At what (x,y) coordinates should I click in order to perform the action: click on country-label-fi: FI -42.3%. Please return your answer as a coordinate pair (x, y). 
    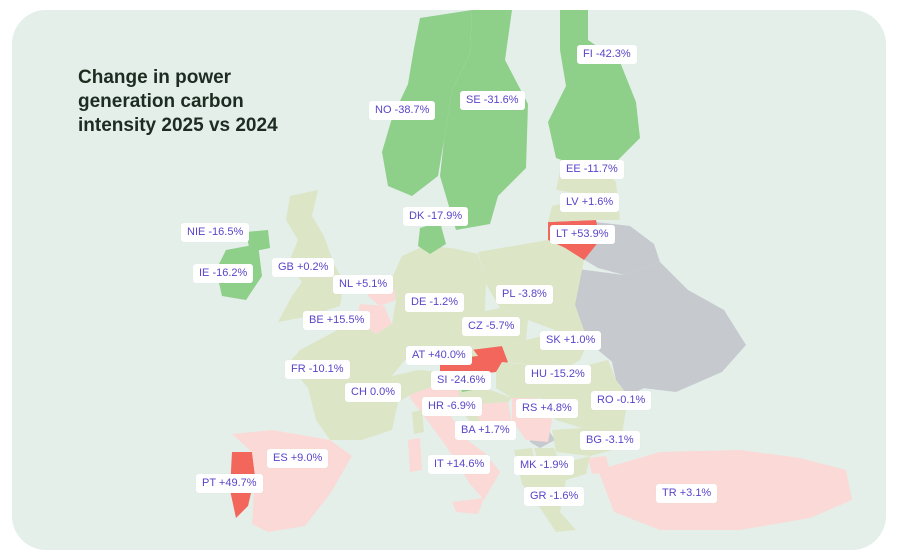
    Looking at the image, I should click on (607, 54).